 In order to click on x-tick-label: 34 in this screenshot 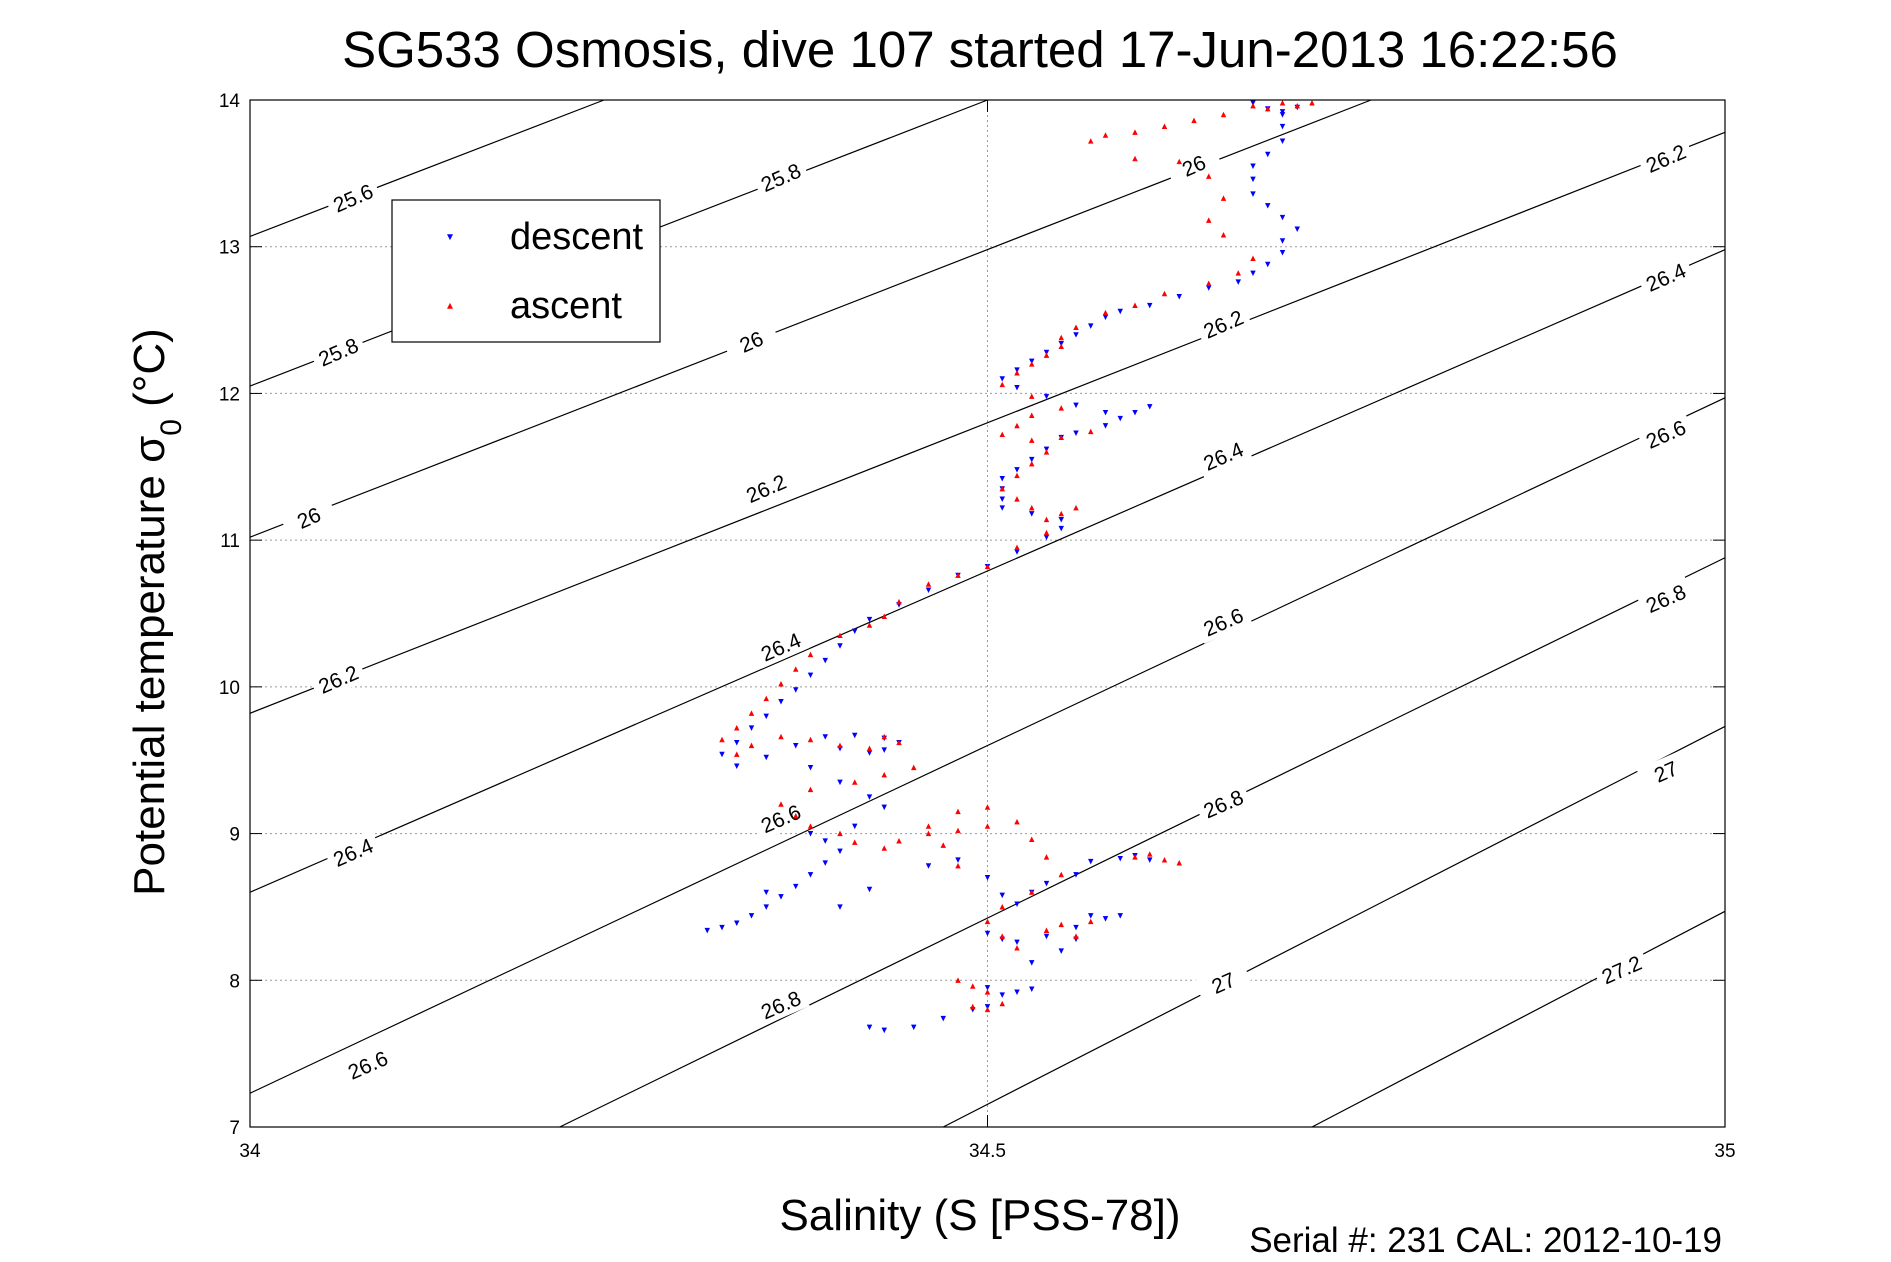, I will do `click(250, 1151)`.